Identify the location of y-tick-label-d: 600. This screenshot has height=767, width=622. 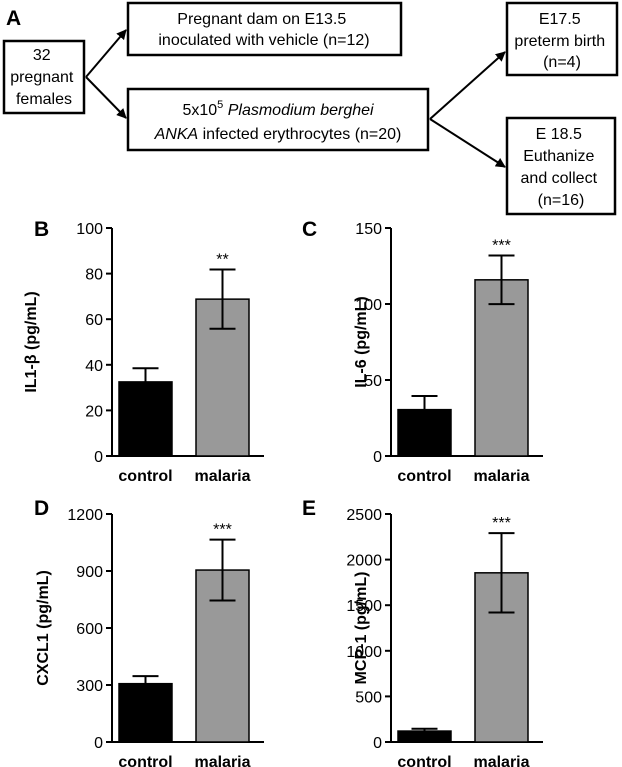
(89, 629).